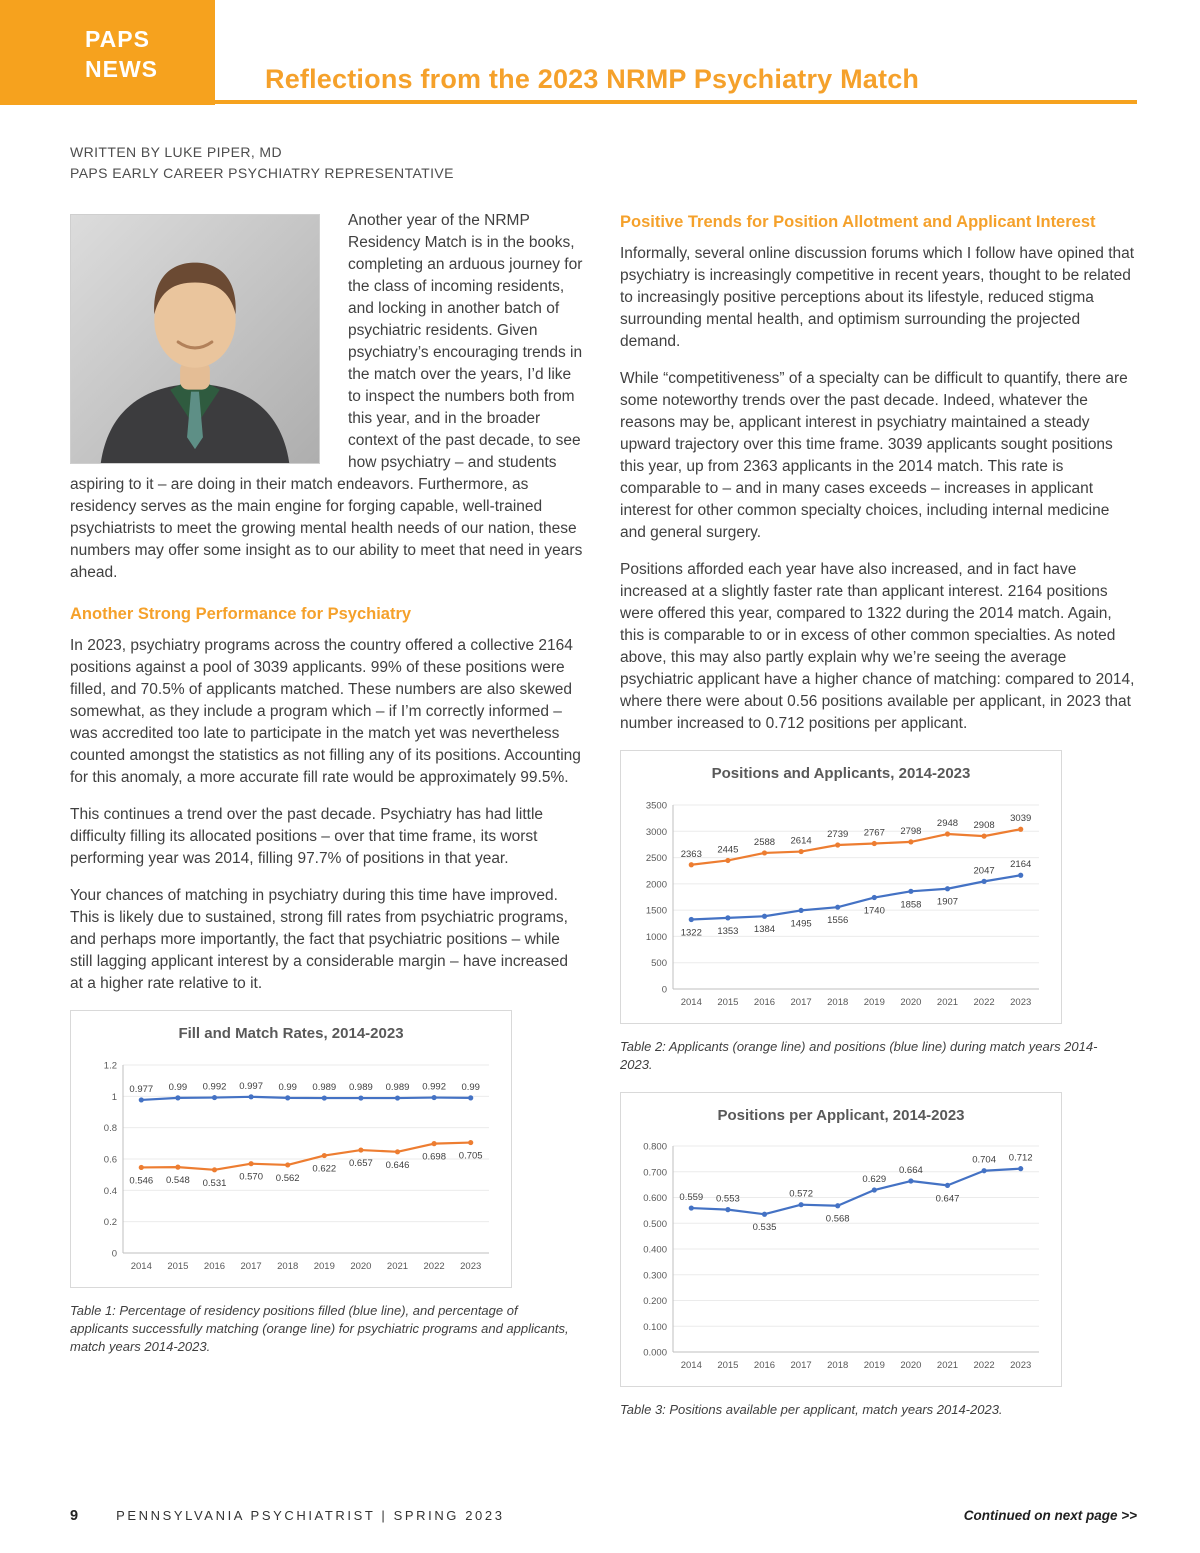 This screenshot has height=1553, width=1200. I want to click on chart-title: Positions per Applicant, 2014-2023, so click(841, 1116).